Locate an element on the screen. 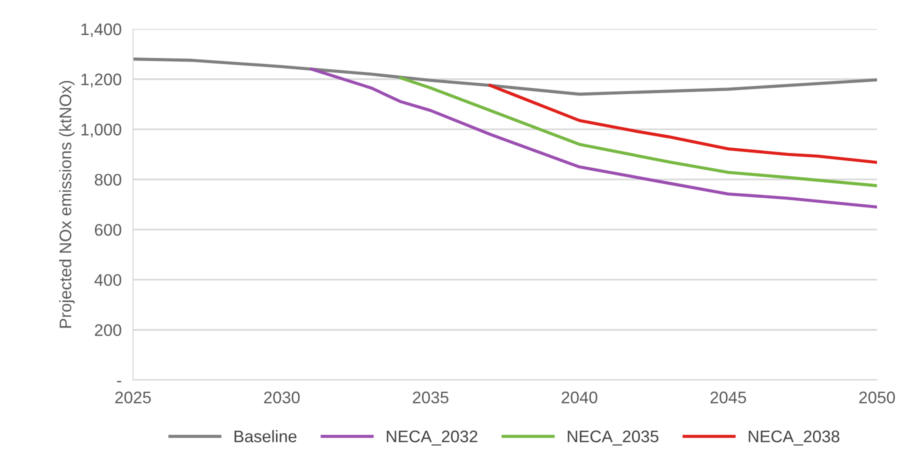 The height and width of the screenshot is (464, 904). legend-label: Baseline is located at coordinates (265, 436).